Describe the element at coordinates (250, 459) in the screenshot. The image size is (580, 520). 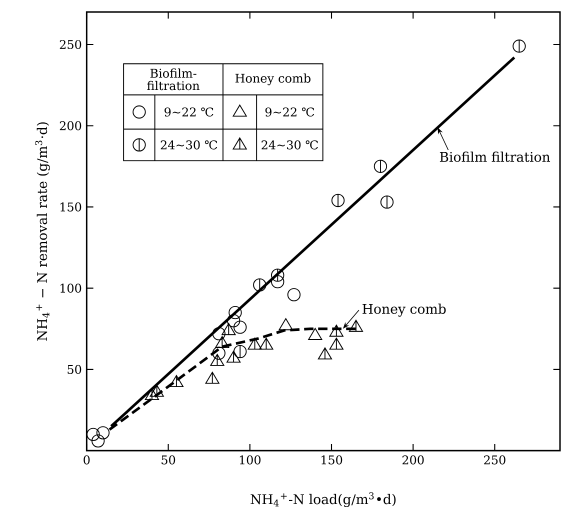
I see `x-tick-label: 100` at that location.